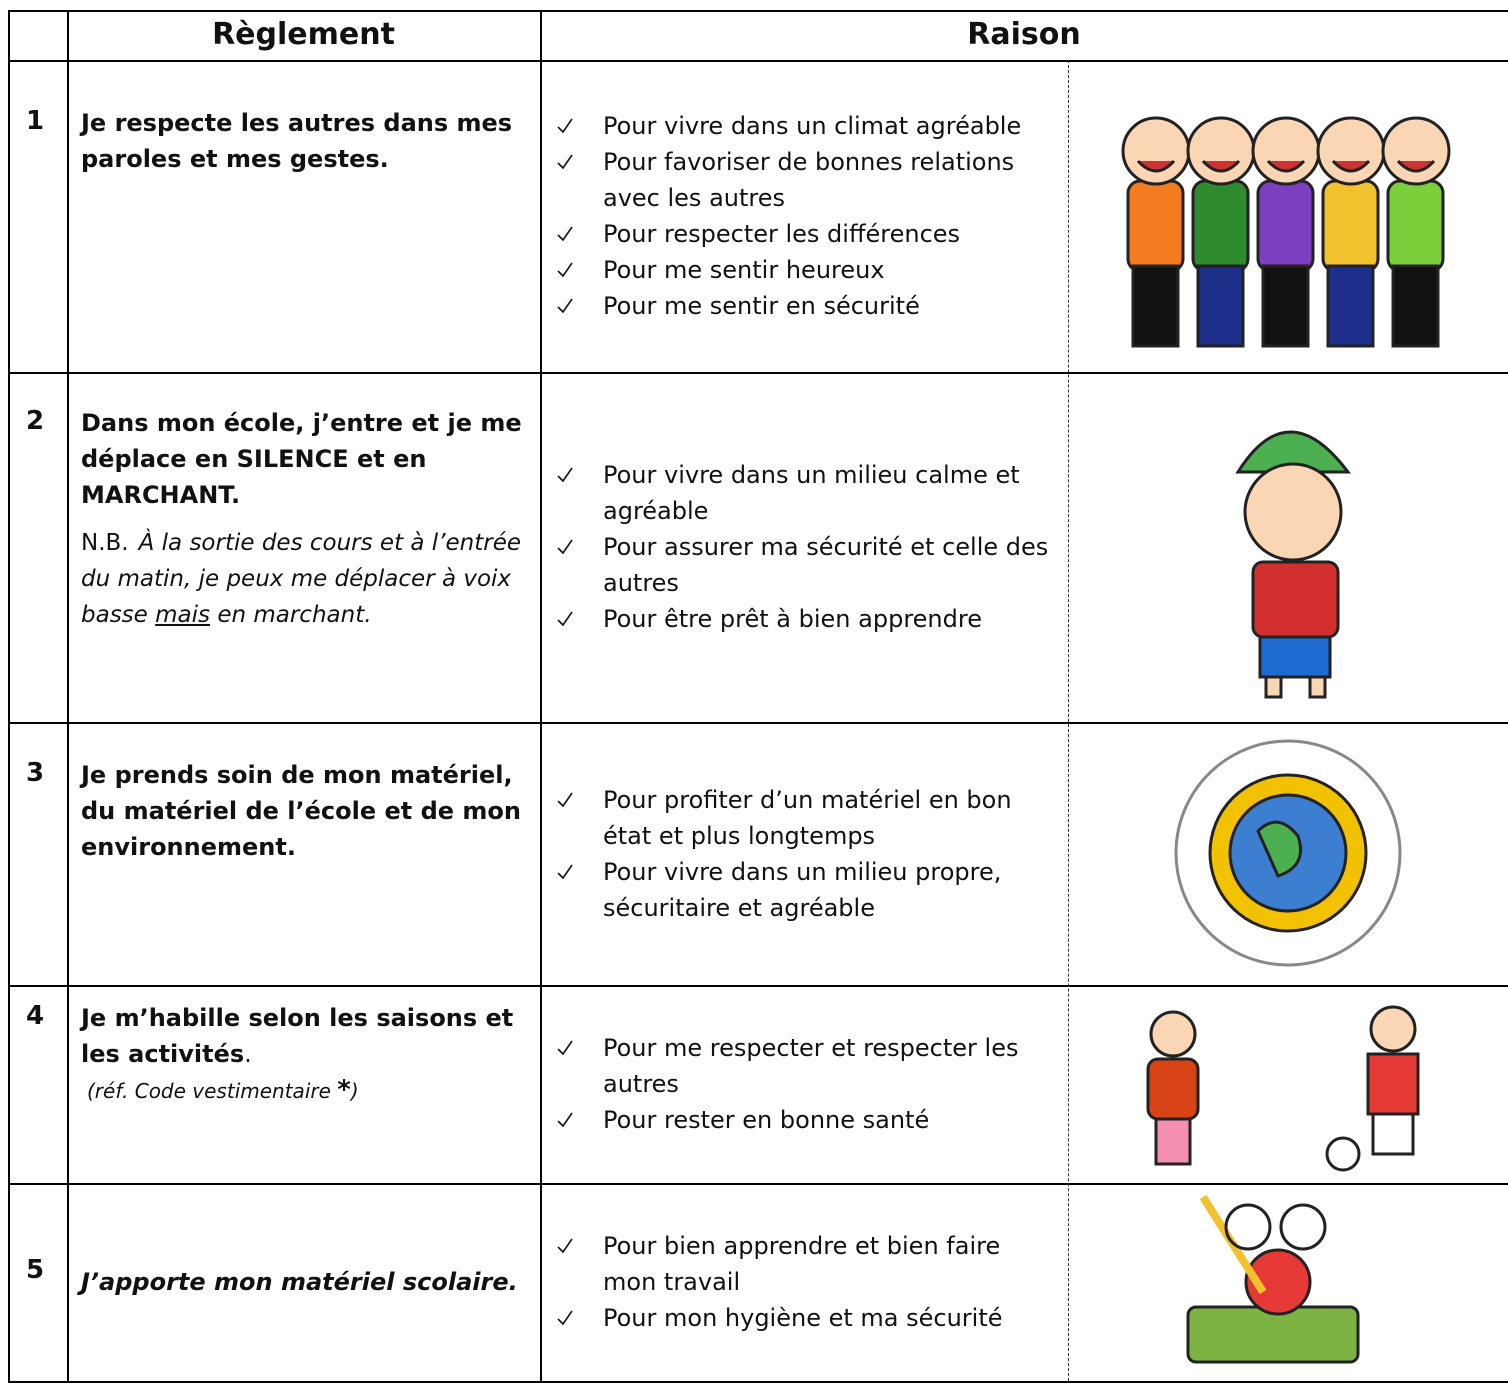  Describe the element at coordinates (35, 421) in the screenshot. I see `row-number: 2` at that location.